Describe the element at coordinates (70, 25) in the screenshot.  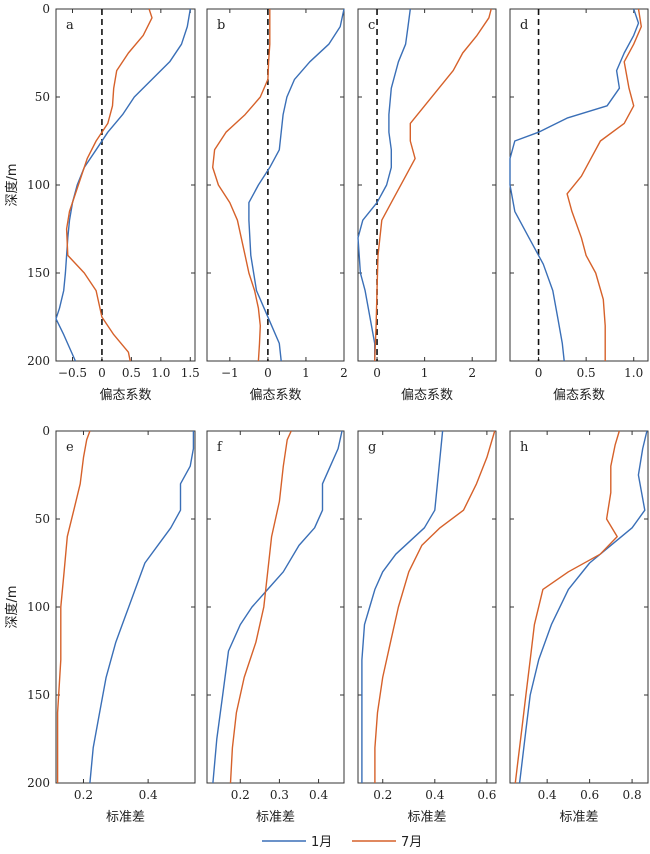
I see `panel-letter: a` at that location.